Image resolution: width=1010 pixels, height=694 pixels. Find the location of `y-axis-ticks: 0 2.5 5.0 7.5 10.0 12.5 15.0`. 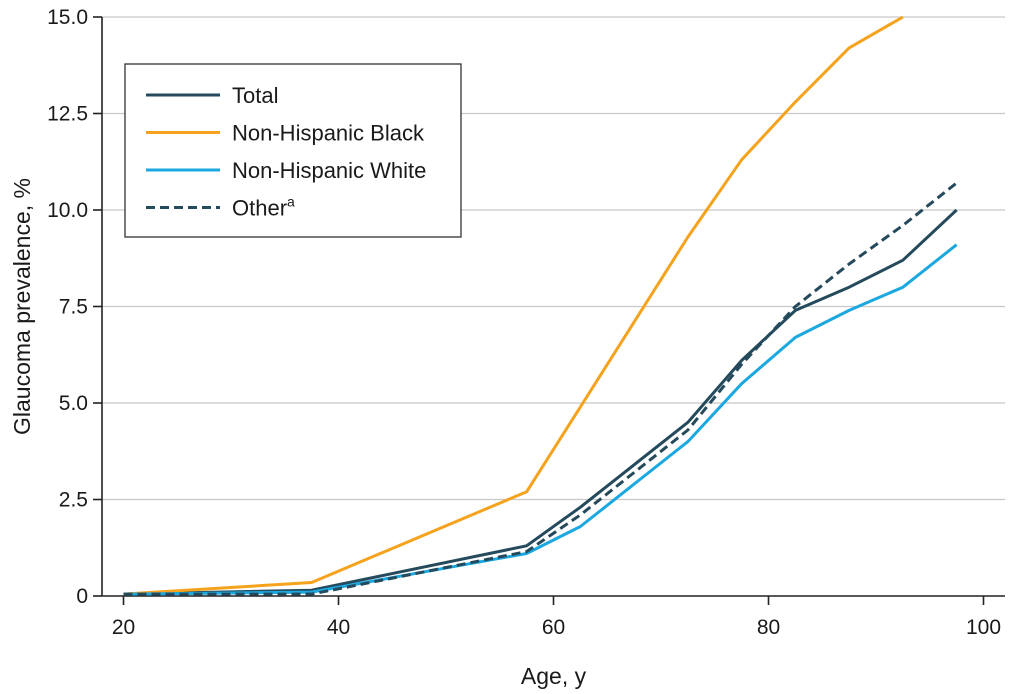

y-axis-ticks: 0 2.5 5.0 7.5 10.0 12.5 15.0 is located at coordinates (74, 307).